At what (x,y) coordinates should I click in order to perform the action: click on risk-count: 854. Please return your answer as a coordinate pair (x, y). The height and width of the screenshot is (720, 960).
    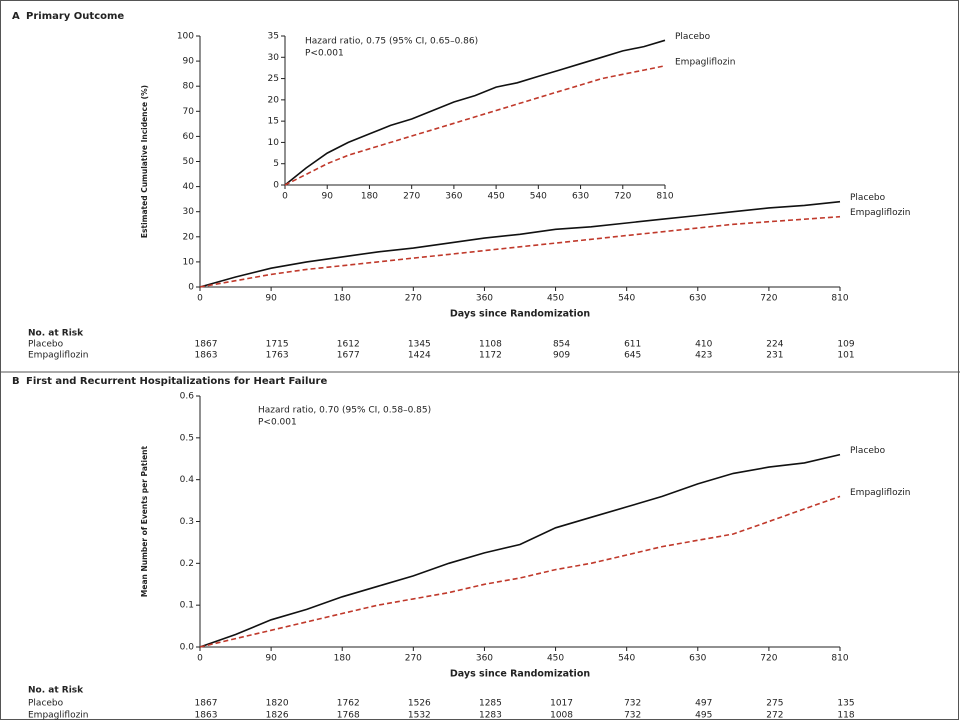
    Looking at the image, I should click on (561, 345).